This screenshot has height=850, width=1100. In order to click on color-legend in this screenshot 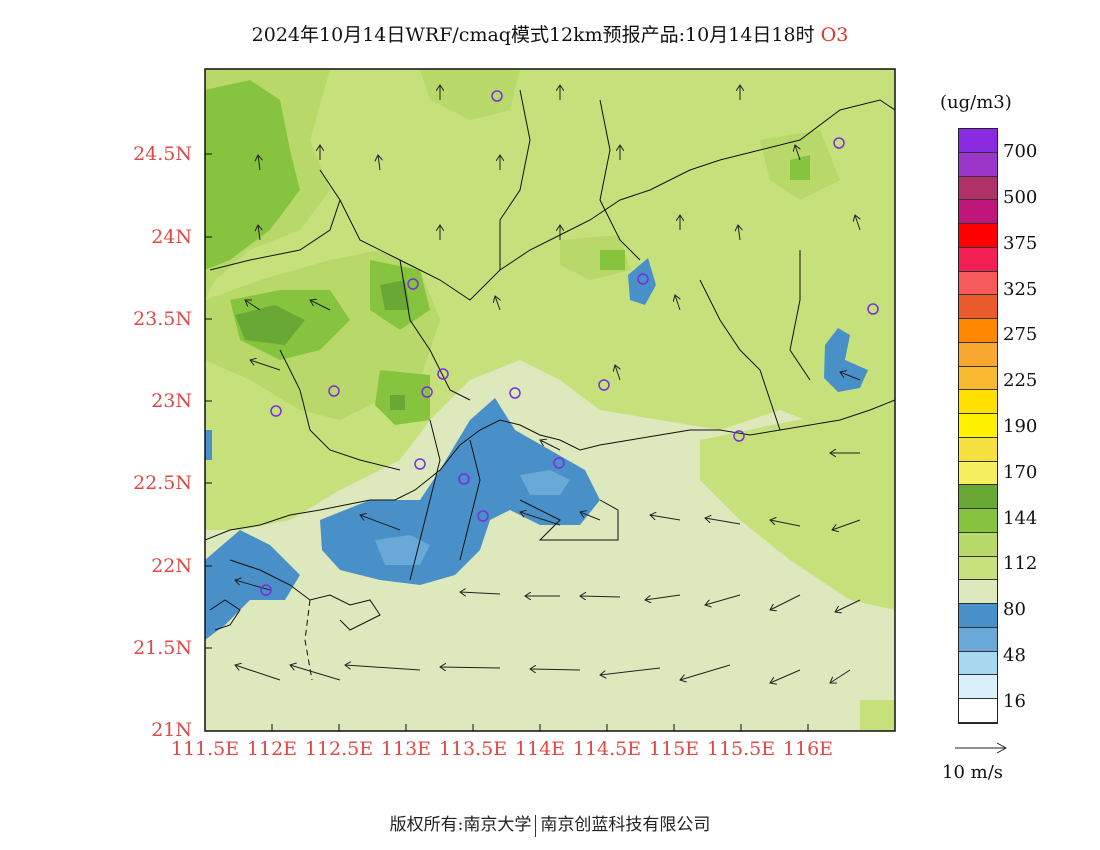, I will do `click(978, 426)`.